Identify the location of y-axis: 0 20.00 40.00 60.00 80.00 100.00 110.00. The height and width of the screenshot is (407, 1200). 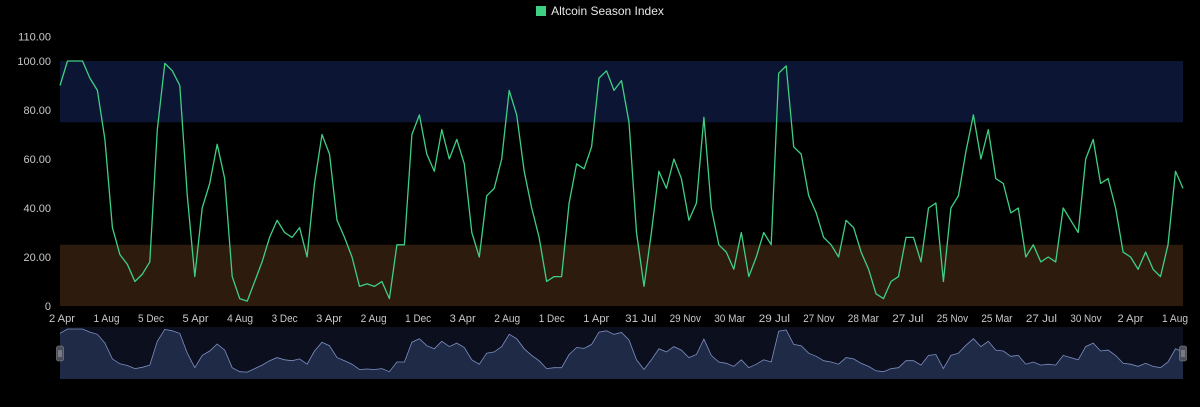
(34, 173).